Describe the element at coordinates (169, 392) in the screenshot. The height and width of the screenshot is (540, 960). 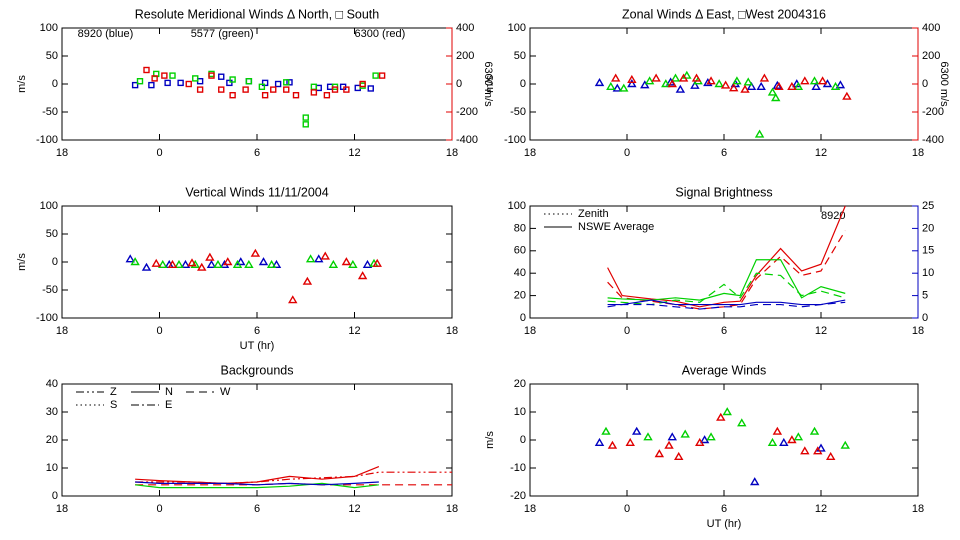
I see `legend-label: N` at that location.